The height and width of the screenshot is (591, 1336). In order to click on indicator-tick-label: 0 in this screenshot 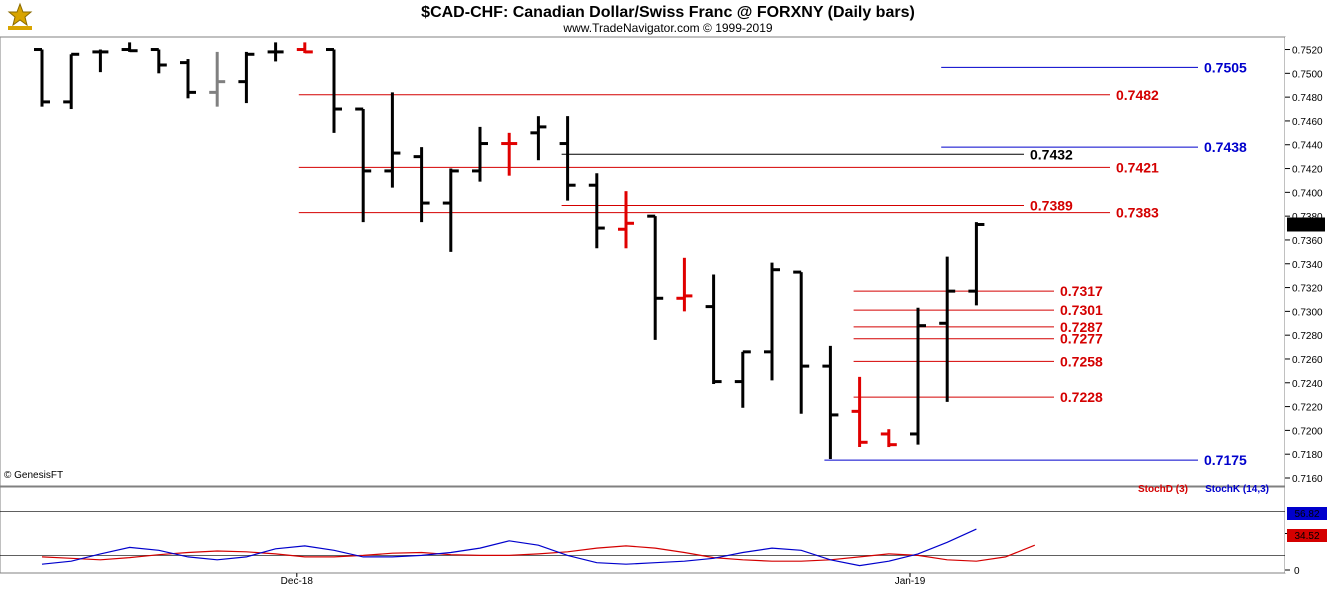, I will do `click(1297, 571)`.